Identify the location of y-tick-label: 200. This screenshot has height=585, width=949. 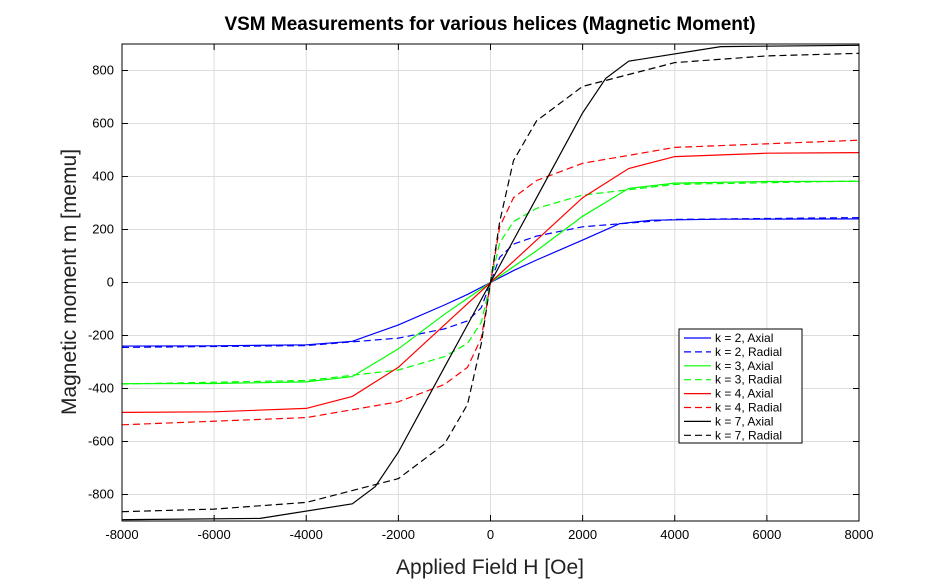
(103, 229).